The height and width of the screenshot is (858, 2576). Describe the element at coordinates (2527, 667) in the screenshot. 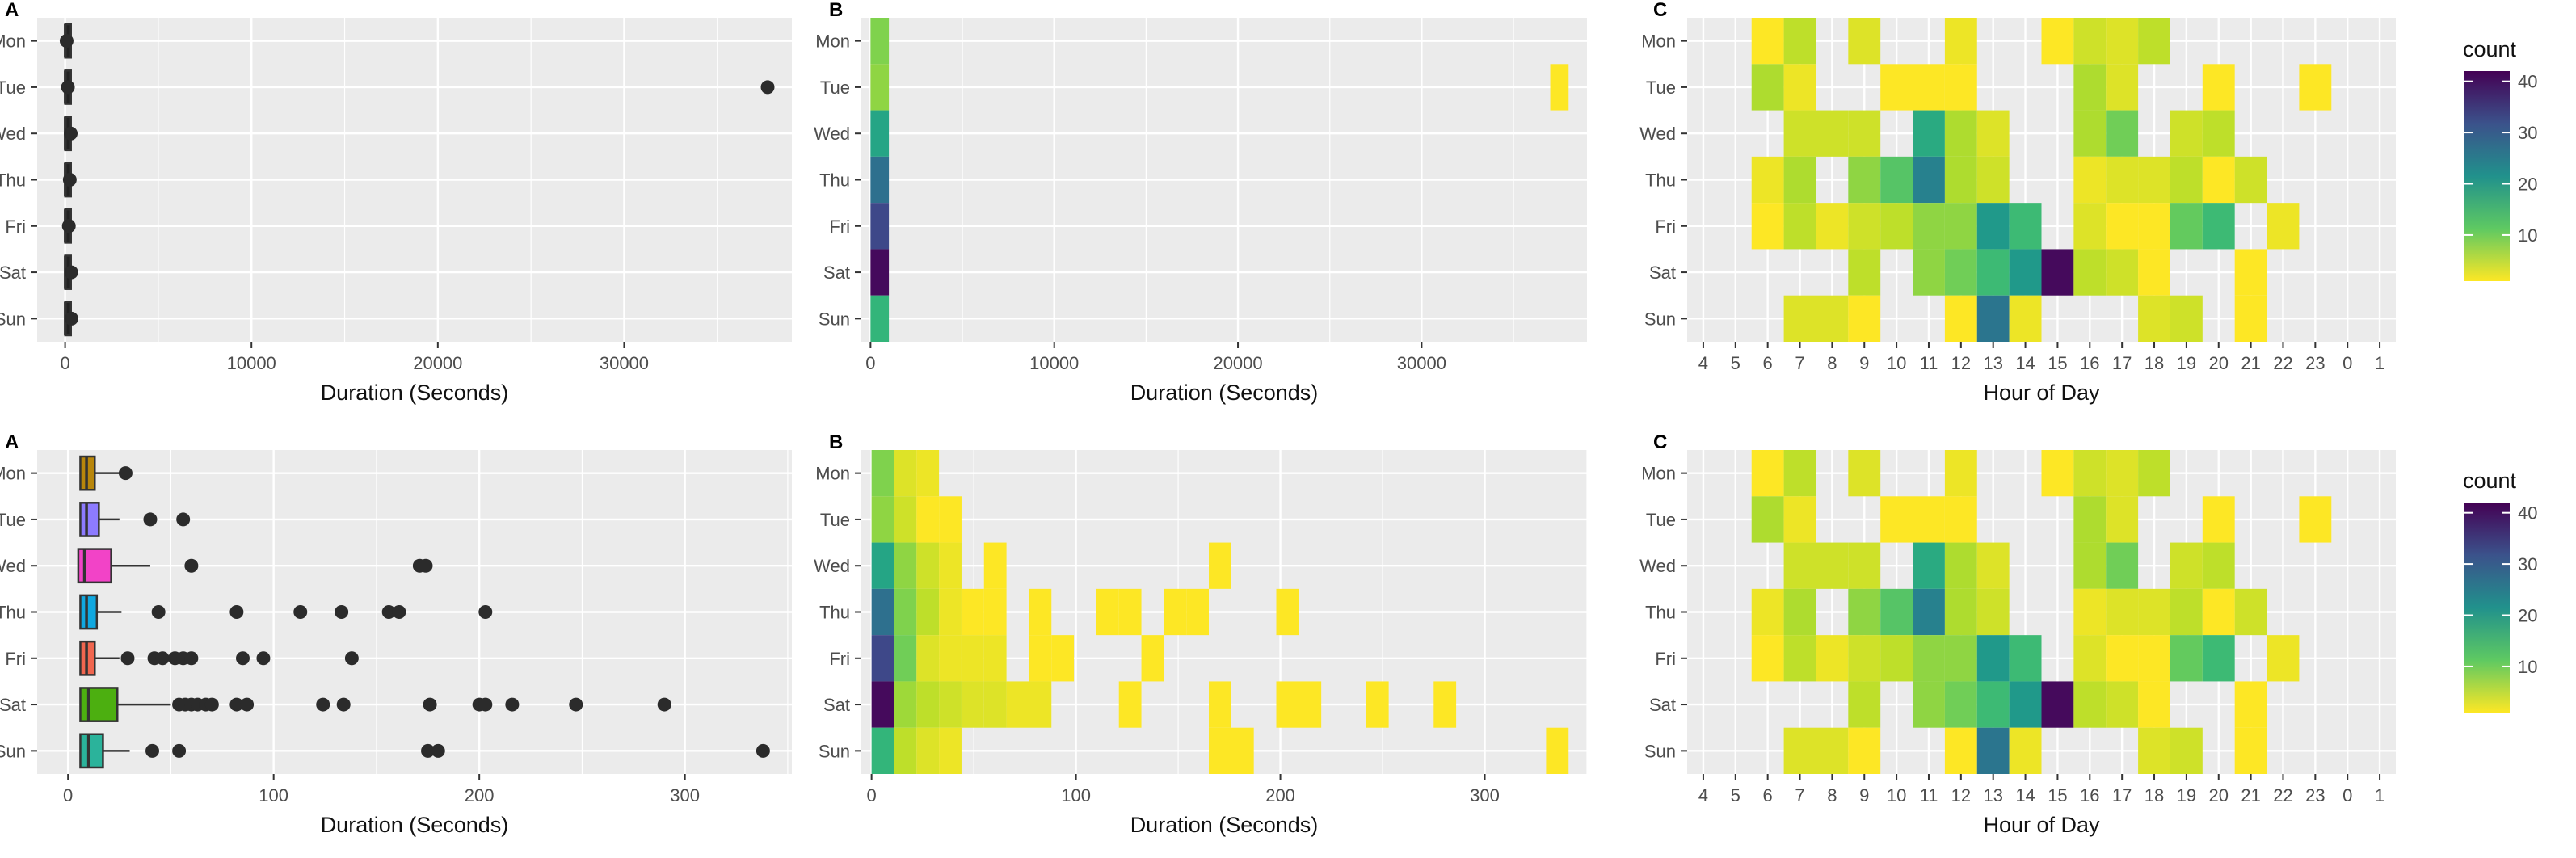

I see `colorbar-tick-label: 10` at that location.